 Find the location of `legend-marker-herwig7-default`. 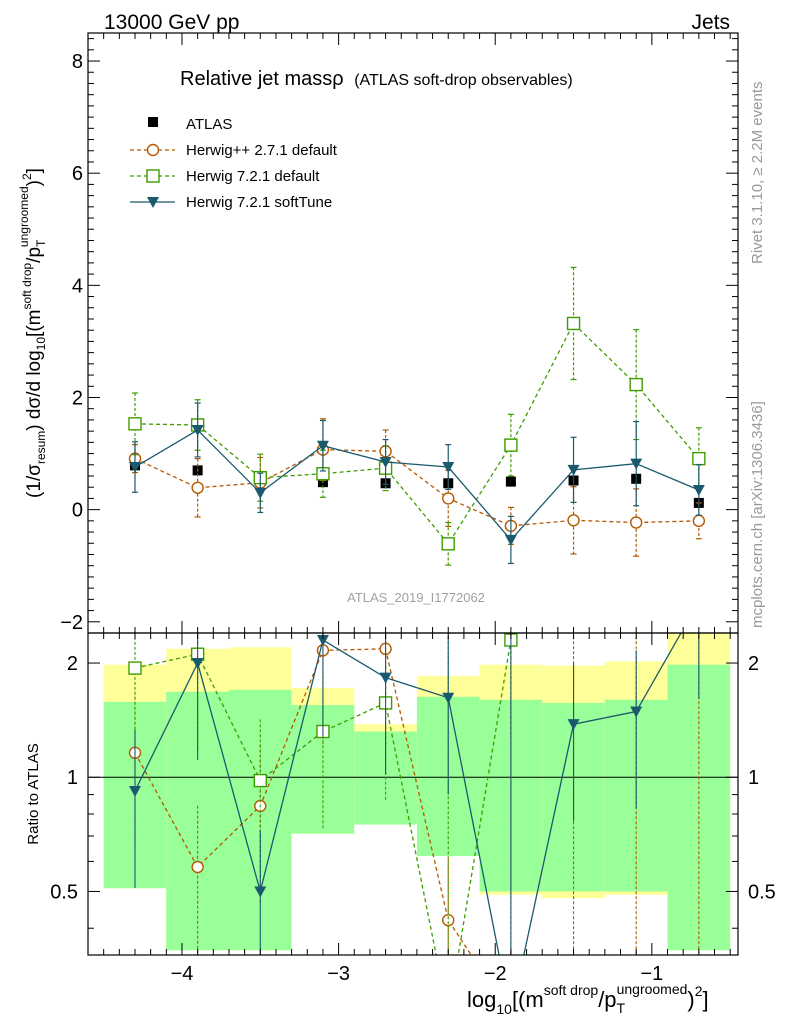

legend-marker-herwig7-default is located at coordinates (153, 176).